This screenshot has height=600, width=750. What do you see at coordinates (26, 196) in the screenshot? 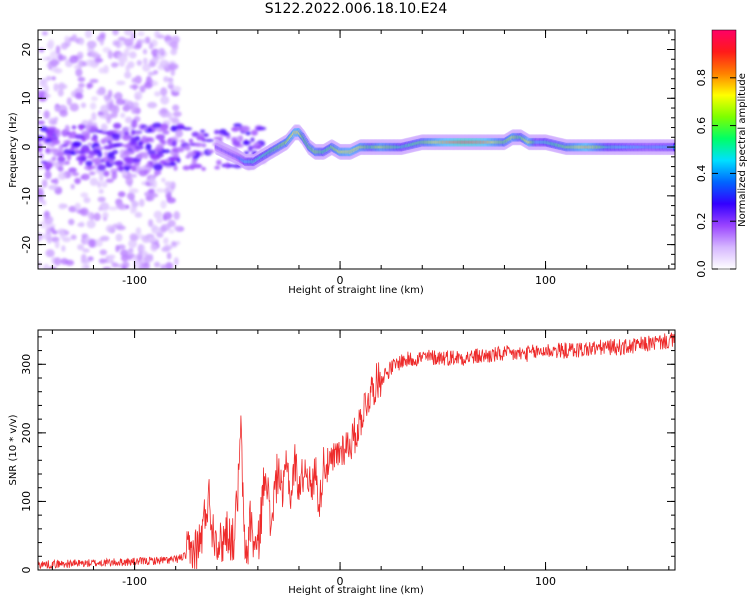
I see `y-tick-label: -10` at bounding box center [26, 196].